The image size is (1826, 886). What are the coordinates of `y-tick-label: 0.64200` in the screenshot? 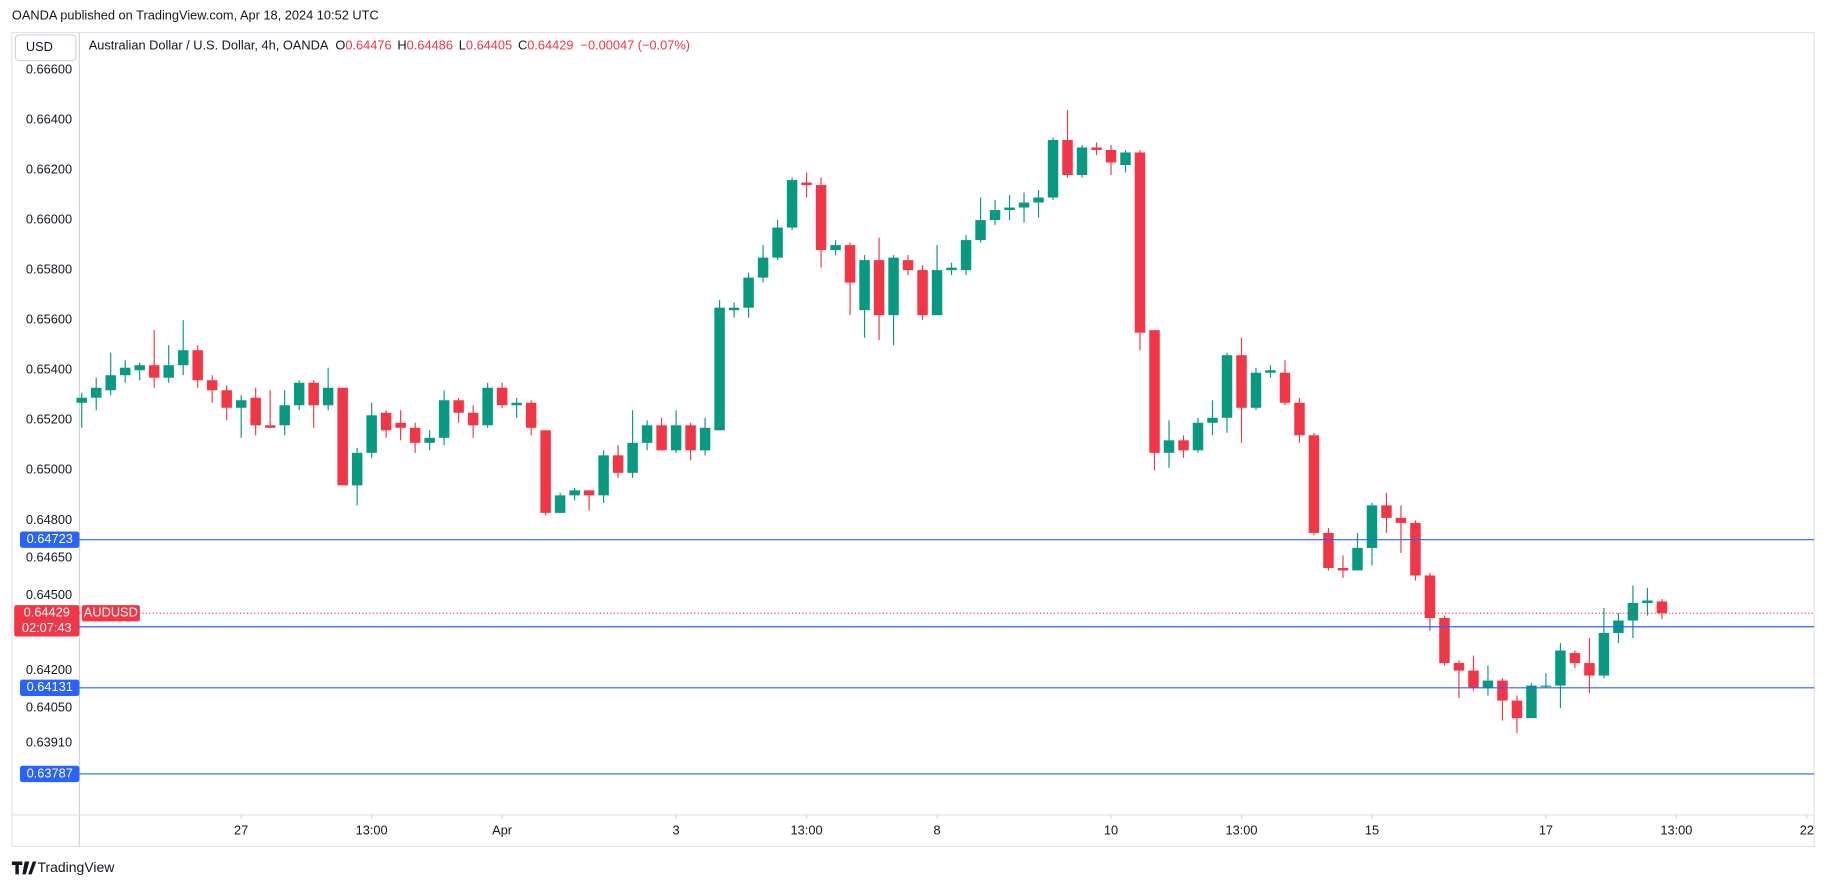 It's located at (49, 669).